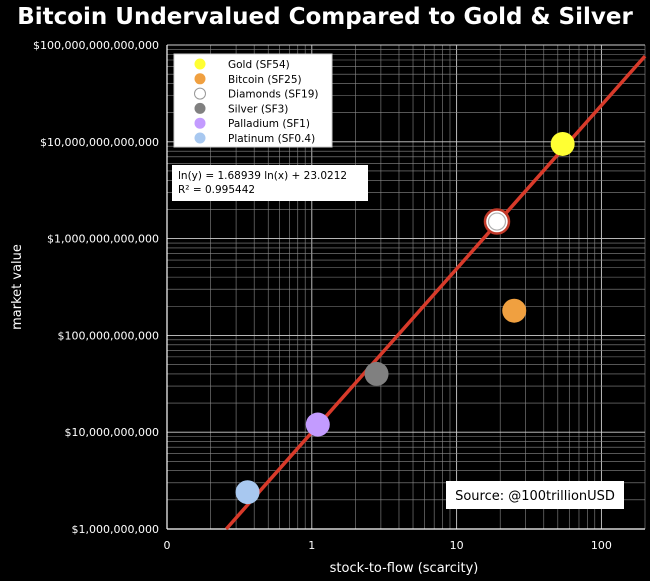 Image resolution: width=650 pixels, height=581 pixels. Describe the element at coordinates (317, 424) in the screenshot. I see `data-point-palladium` at that location.